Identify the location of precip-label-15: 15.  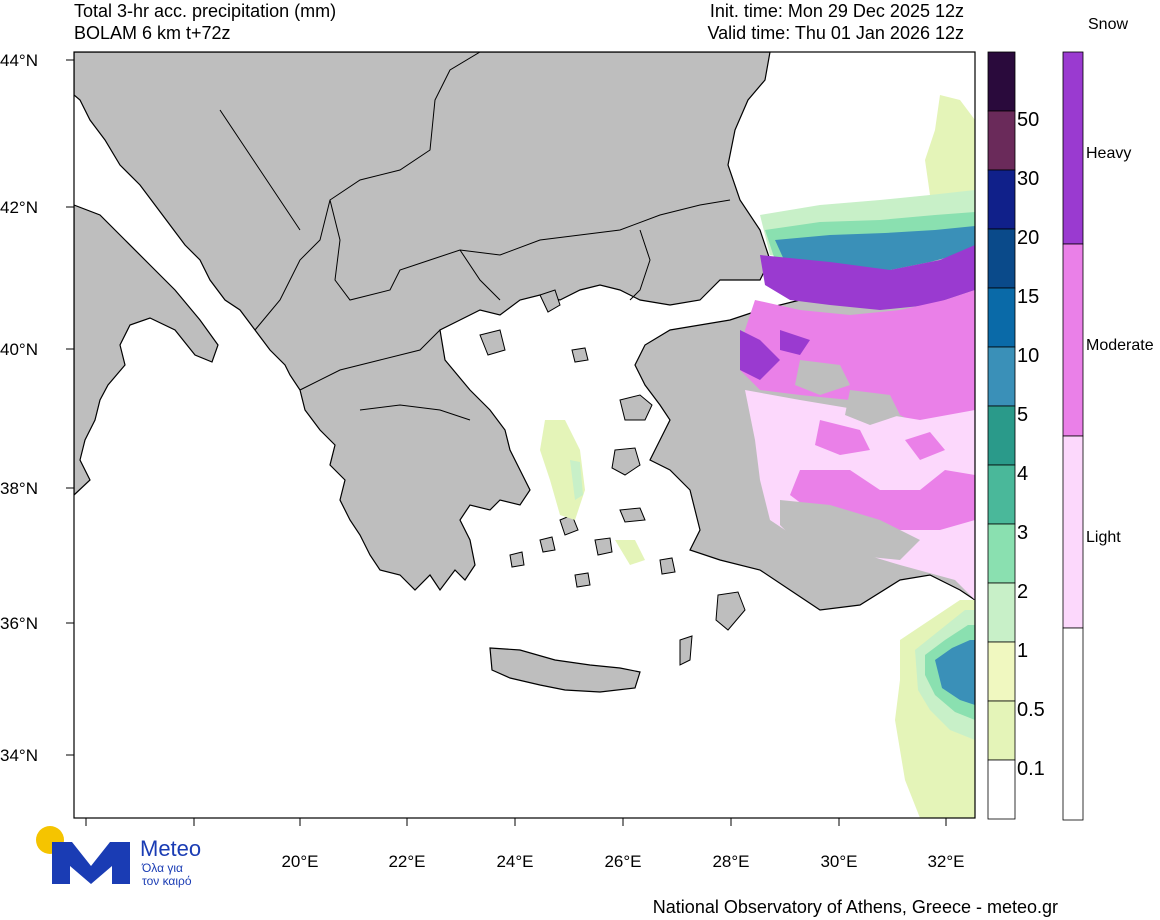
(1028, 297).